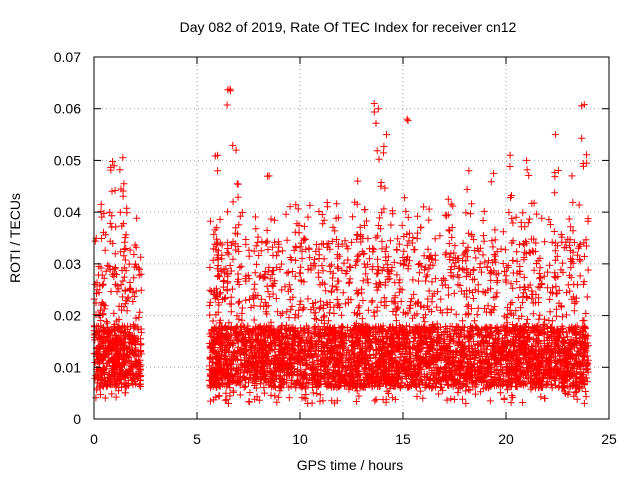  What do you see at coordinates (67, 160) in the screenshot?
I see `y-tick-label: 0.05` at bounding box center [67, 160].